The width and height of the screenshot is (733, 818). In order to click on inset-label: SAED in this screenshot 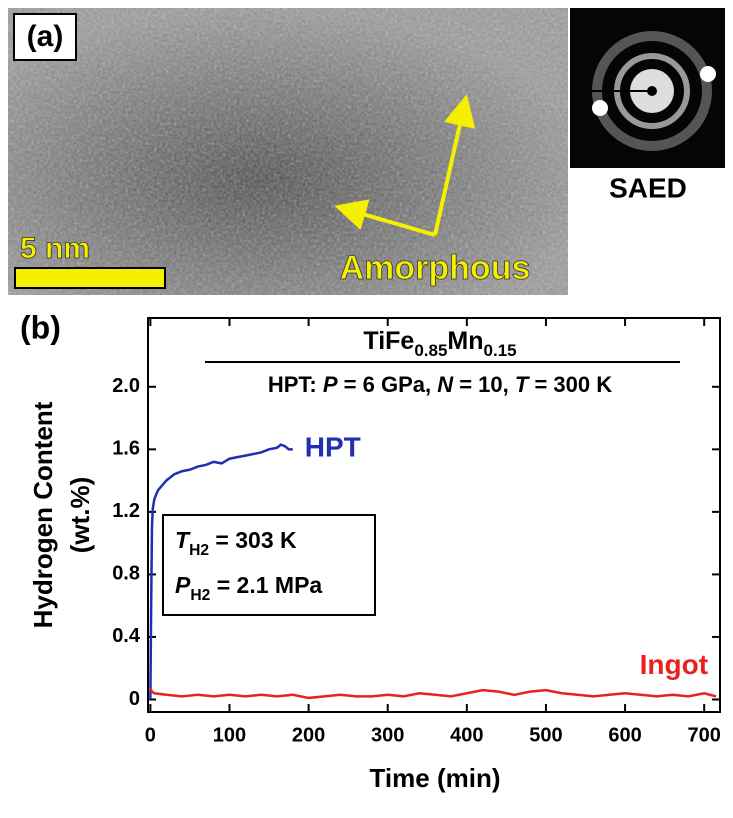, I will do `click(648, 187)`.